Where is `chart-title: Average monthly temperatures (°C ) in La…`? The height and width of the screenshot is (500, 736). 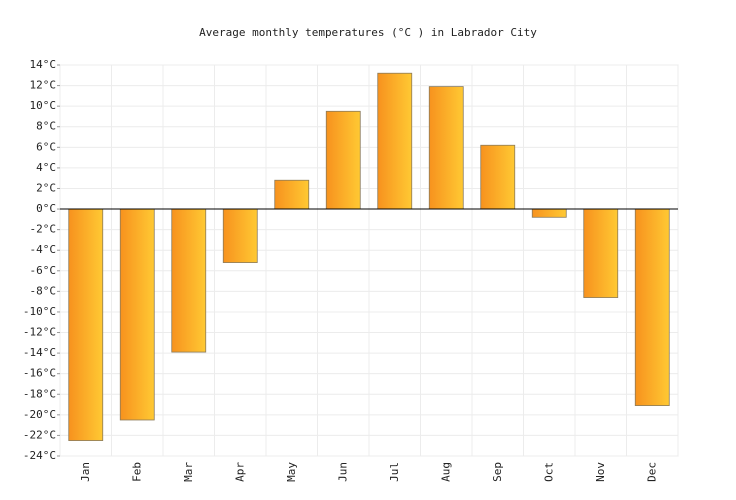 chart-title: Average monthly temperatures (°C ) in La… is located at coordinates (368, 32).